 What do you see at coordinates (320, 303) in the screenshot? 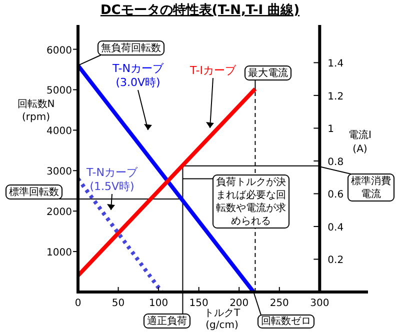
I see `x-tick-label: 300` at bounding box center [320, 303].